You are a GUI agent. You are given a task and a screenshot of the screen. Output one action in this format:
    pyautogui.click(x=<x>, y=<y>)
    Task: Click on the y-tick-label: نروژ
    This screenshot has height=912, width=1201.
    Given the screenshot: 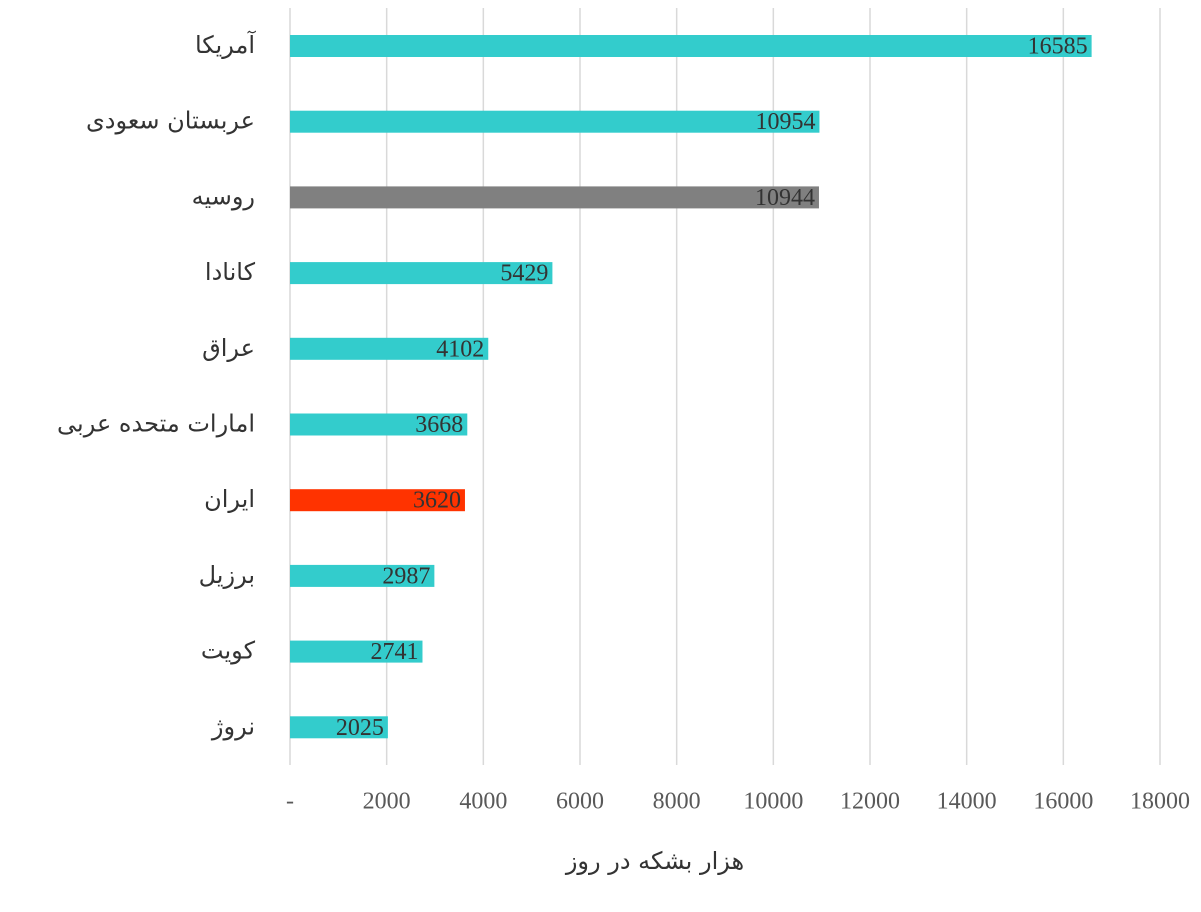 What is the action you would take?
    pyautogui.click(x=233, y=726)
    